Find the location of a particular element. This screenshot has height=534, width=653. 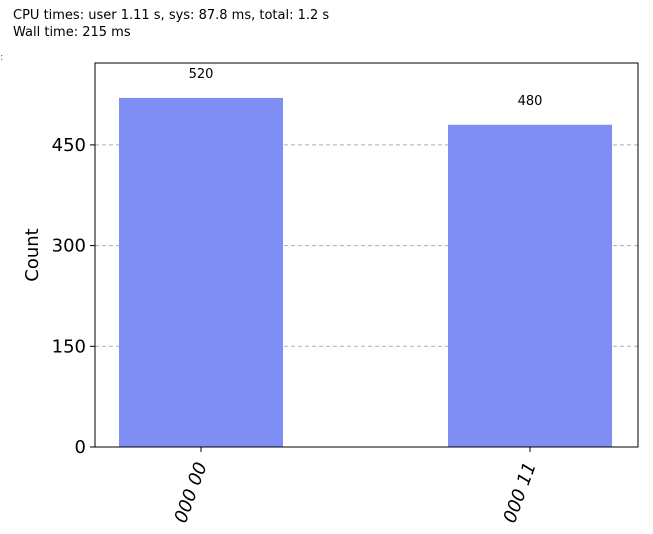

y-tick-label-150: 150 is located at coordinates (69, 346).